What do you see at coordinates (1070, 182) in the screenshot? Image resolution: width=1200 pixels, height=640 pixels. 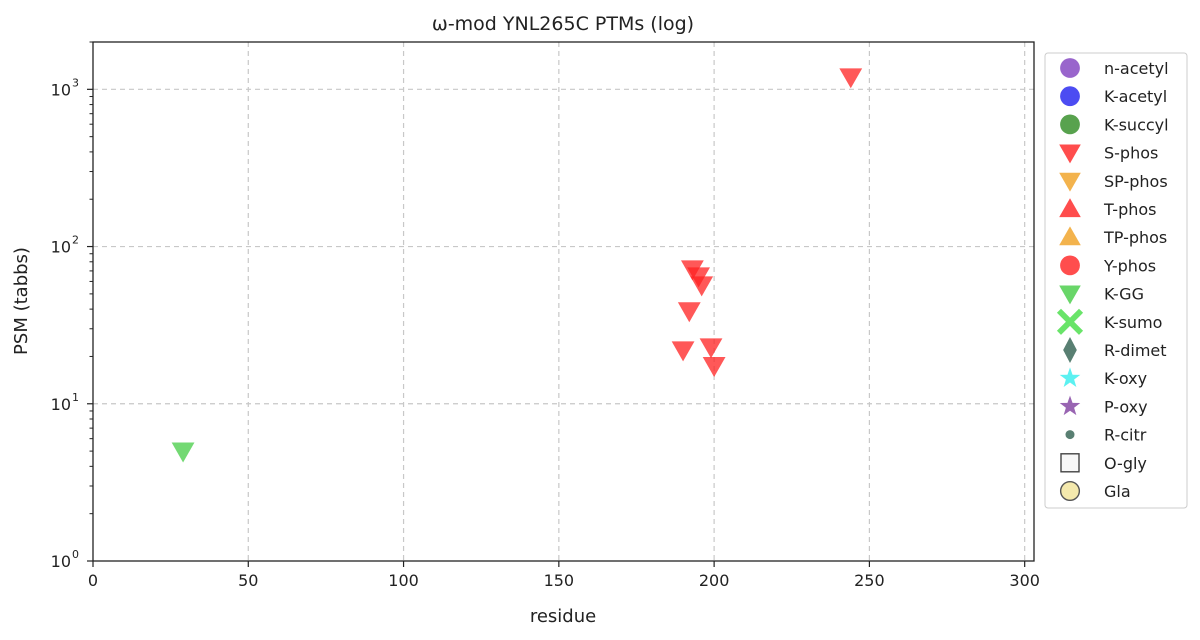 I see `legend-marker-sp-phos` at bounding box center [1070, 182].